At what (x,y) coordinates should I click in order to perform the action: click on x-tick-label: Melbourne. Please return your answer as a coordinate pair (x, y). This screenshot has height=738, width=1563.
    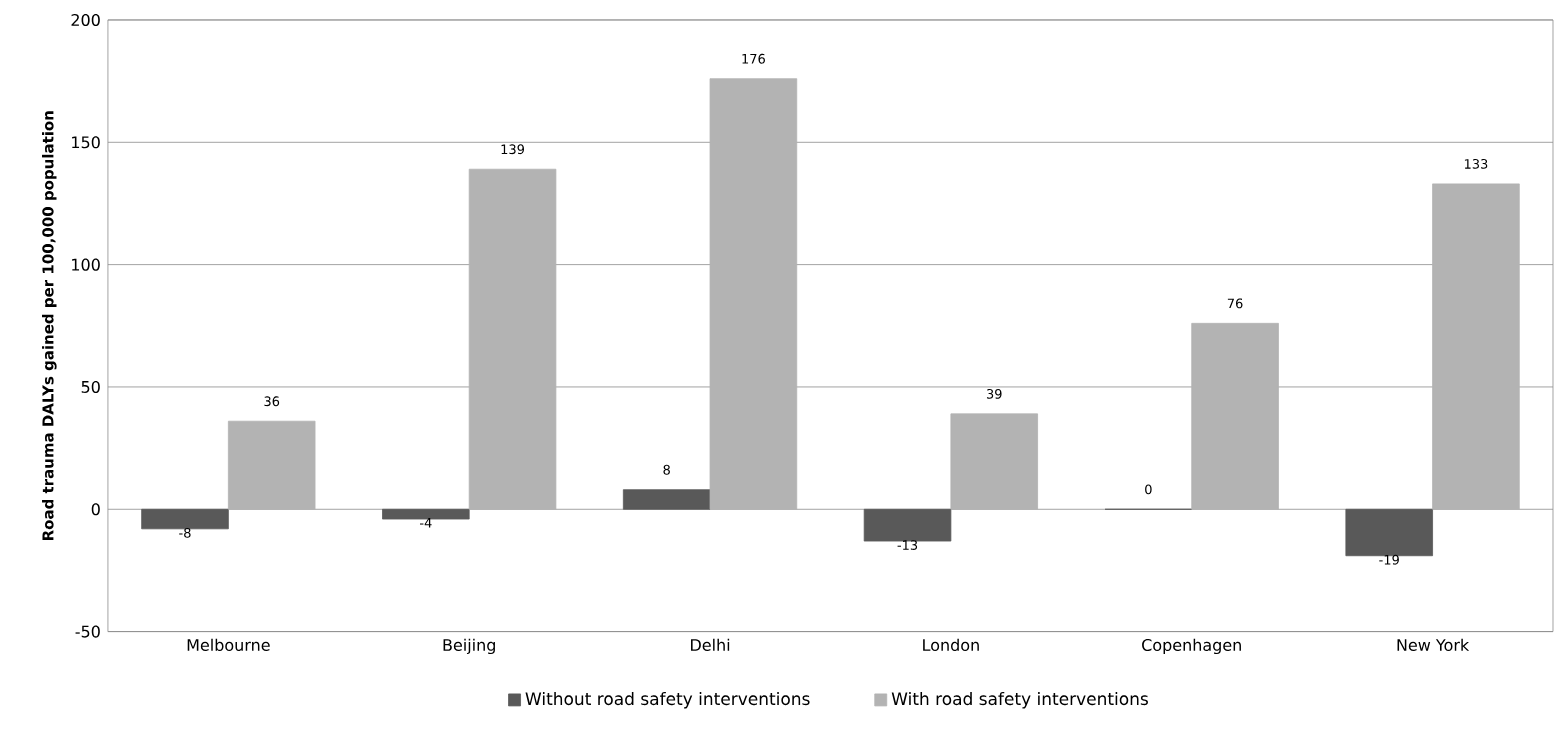
    Looking at the image, I should click on (228, 645).